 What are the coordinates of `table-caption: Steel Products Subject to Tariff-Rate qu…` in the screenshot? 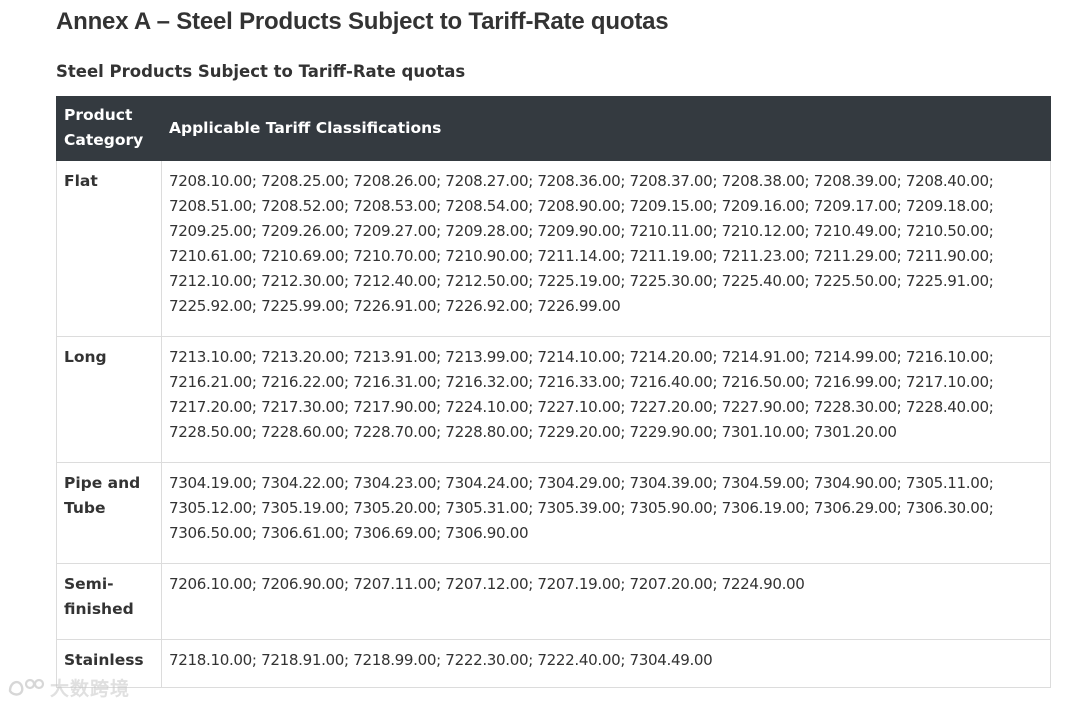 It's located at (261, 71).